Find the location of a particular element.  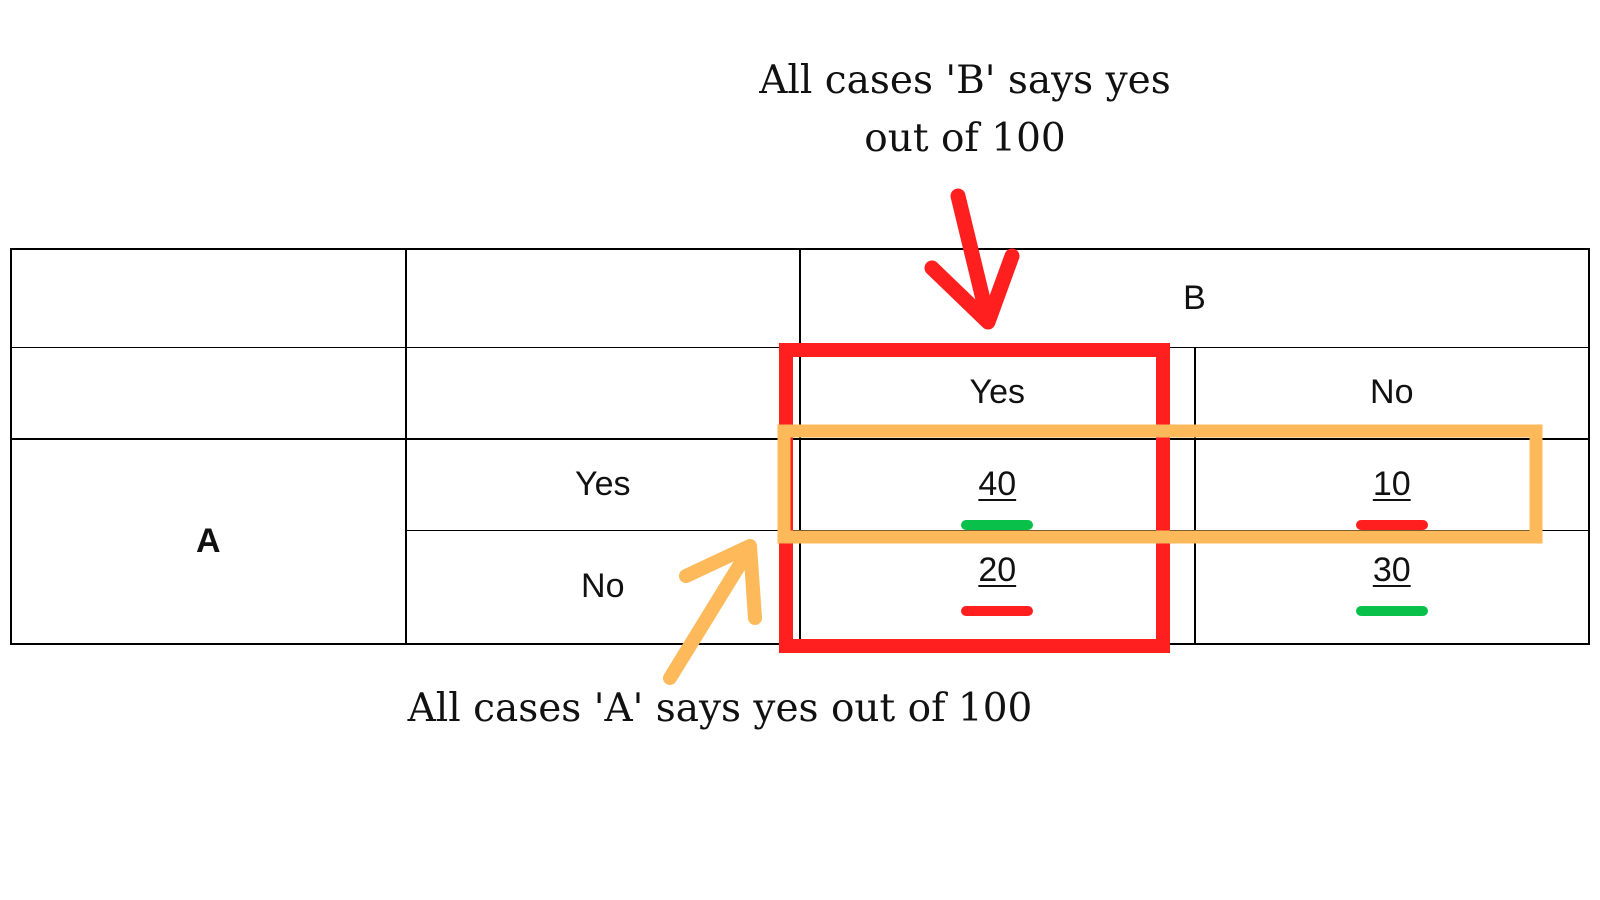

column-header-no: No is located at coordinates (1391, 393).